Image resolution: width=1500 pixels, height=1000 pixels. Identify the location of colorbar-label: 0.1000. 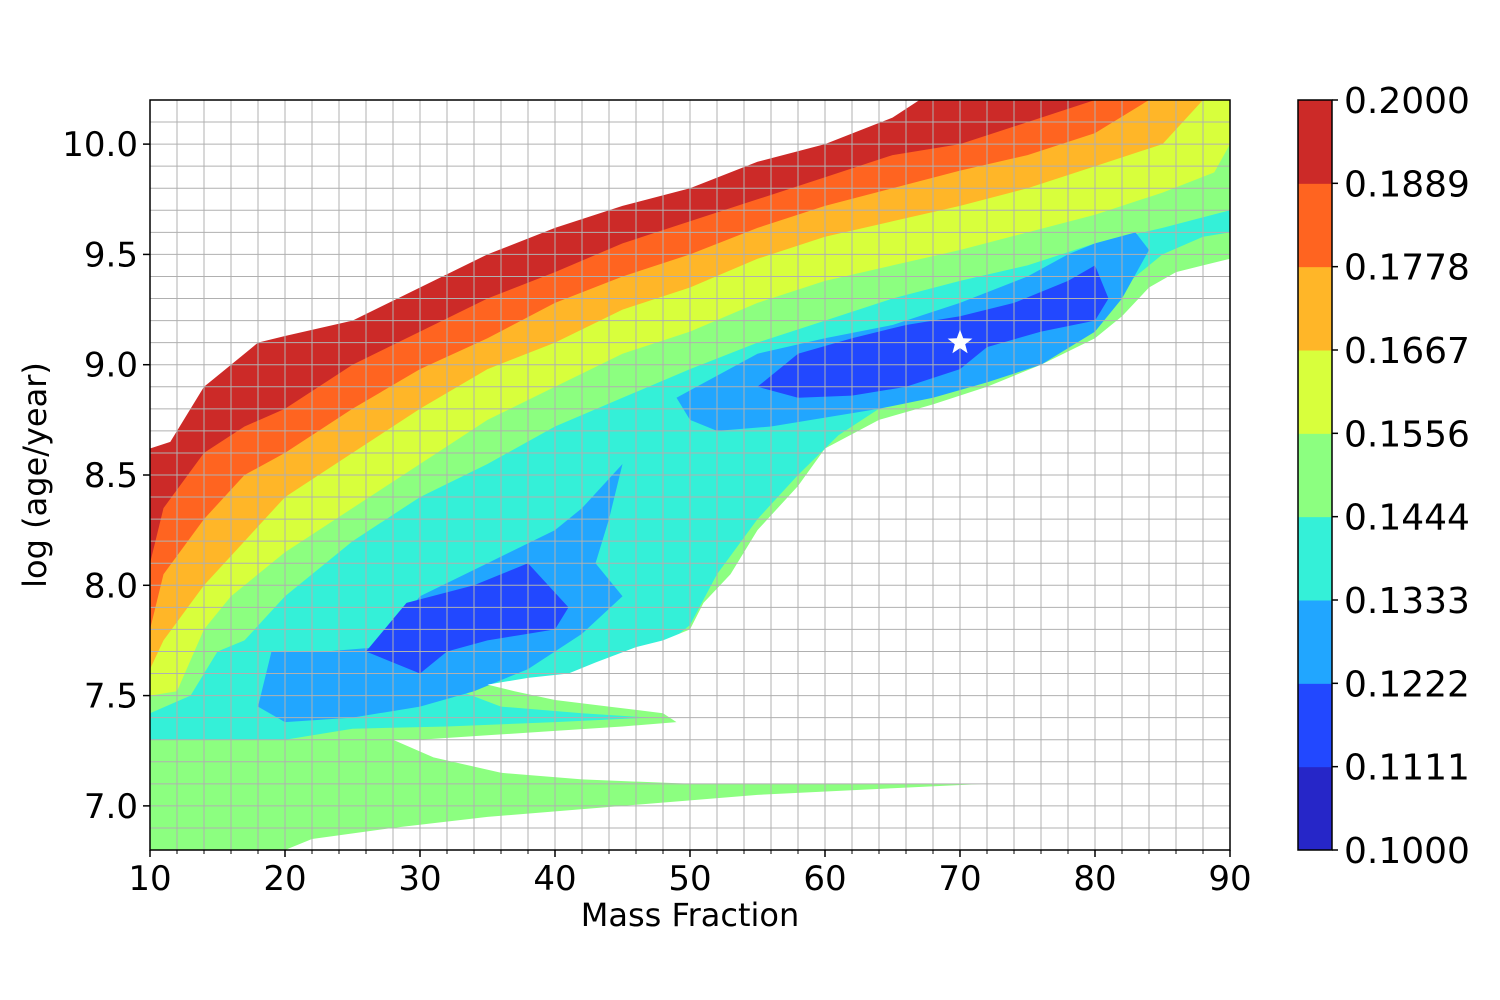
(1407, 851).